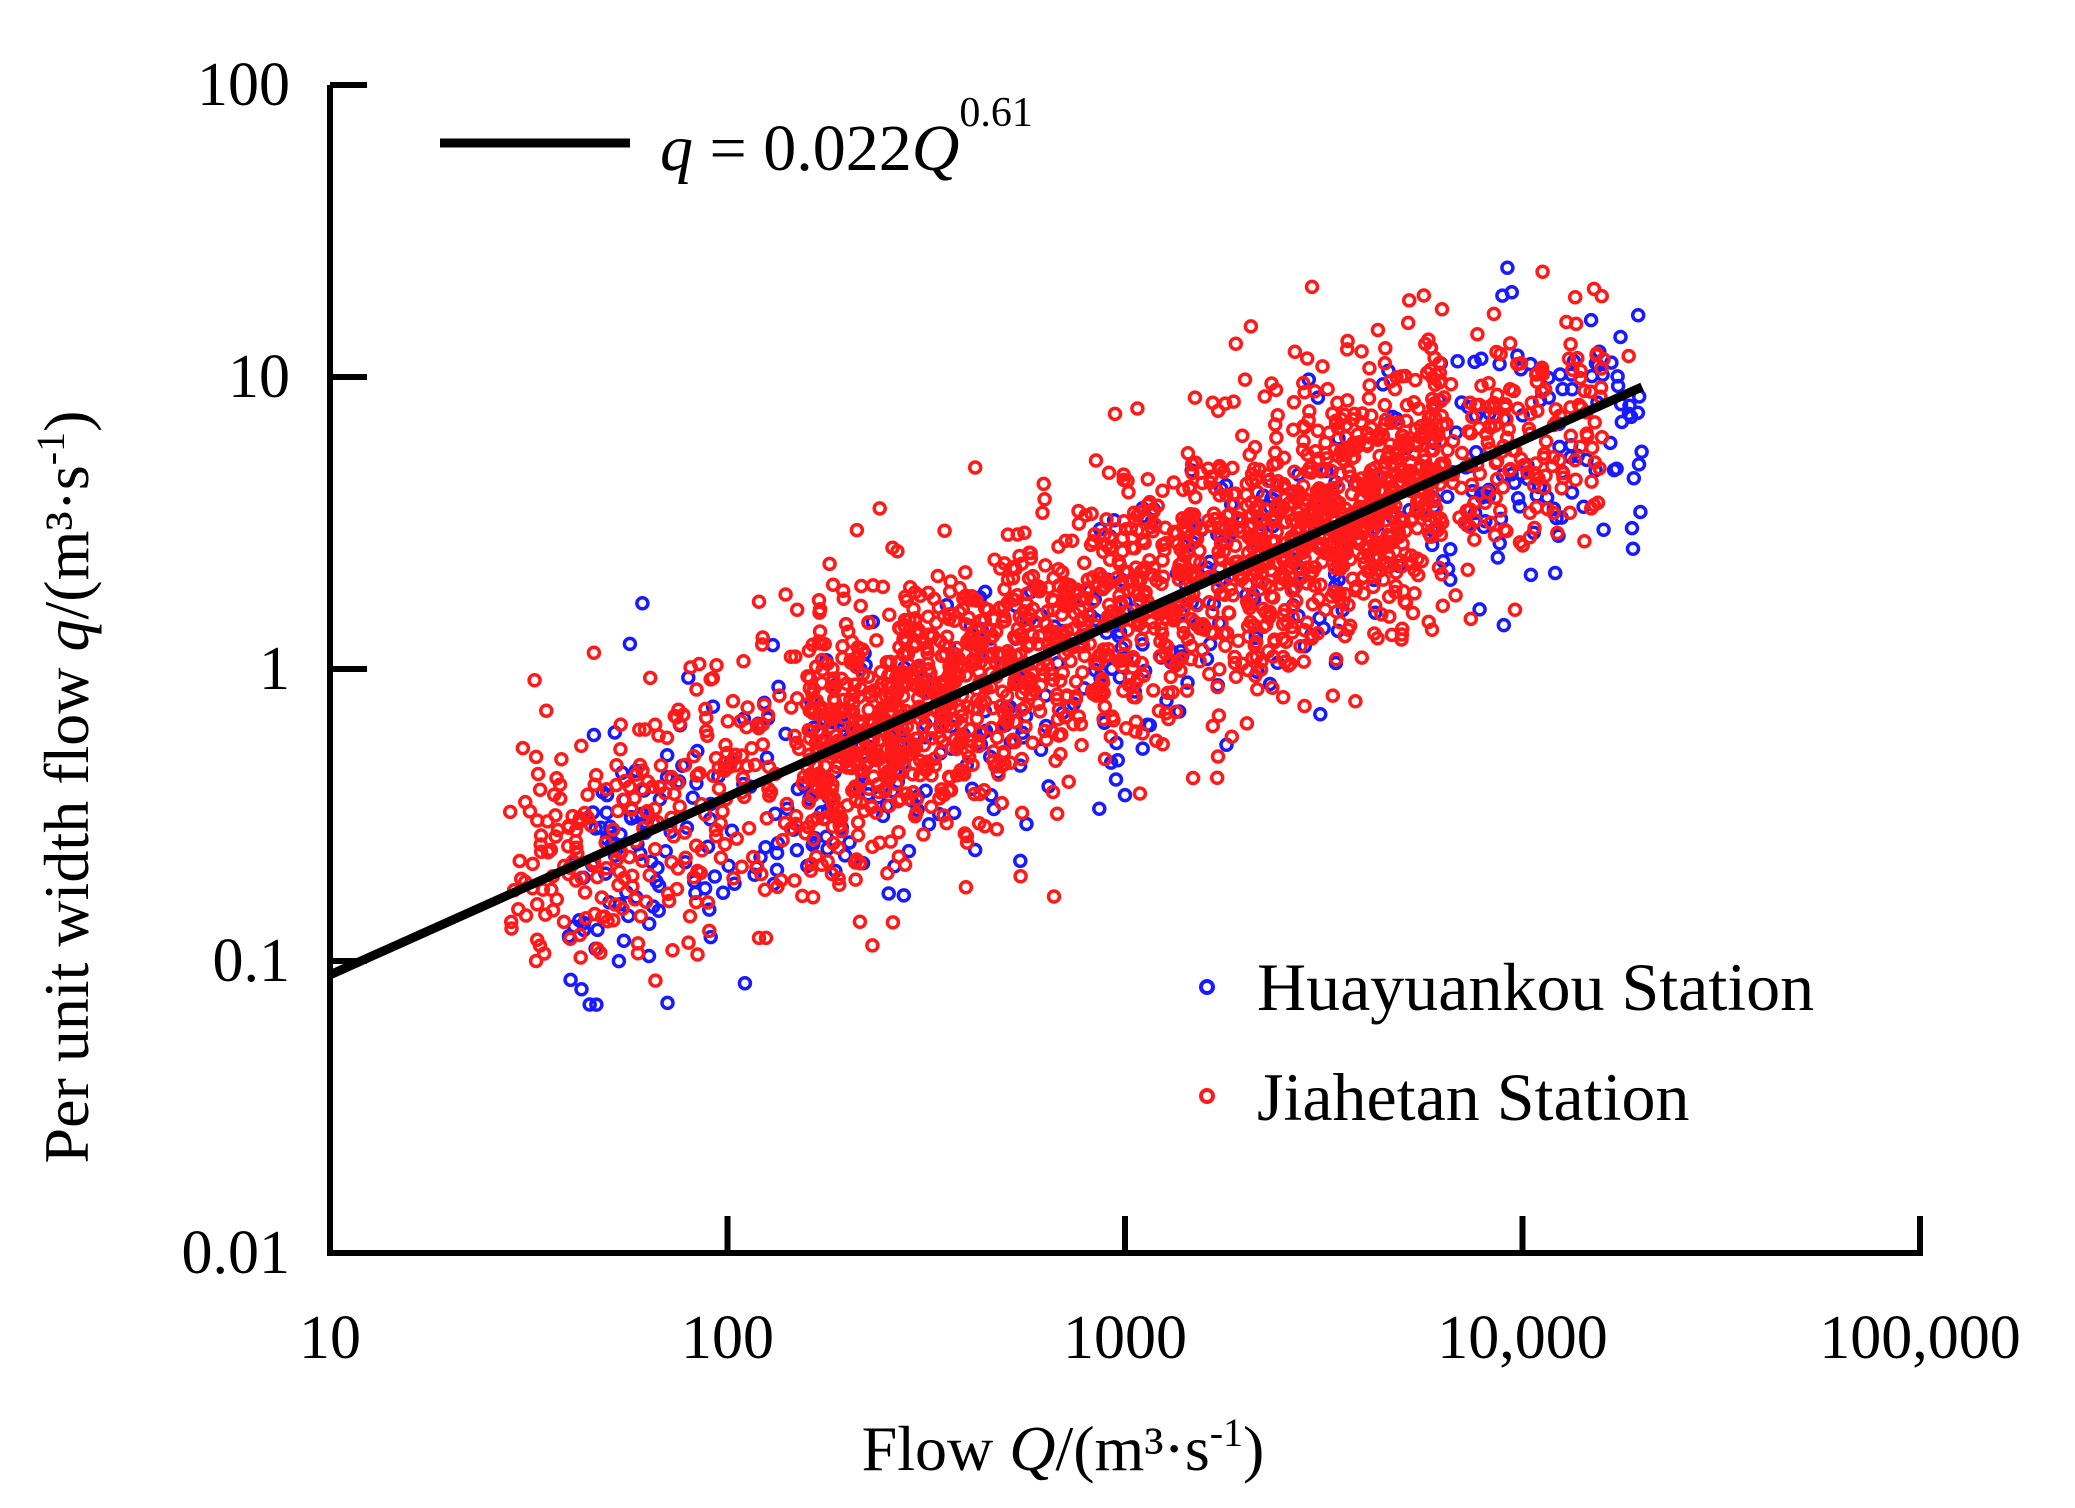 The image size is (2075, 1508). Describe the element at coordinates (243, 85) in the screenshot. I see `y-tick-label: 100` at that location.